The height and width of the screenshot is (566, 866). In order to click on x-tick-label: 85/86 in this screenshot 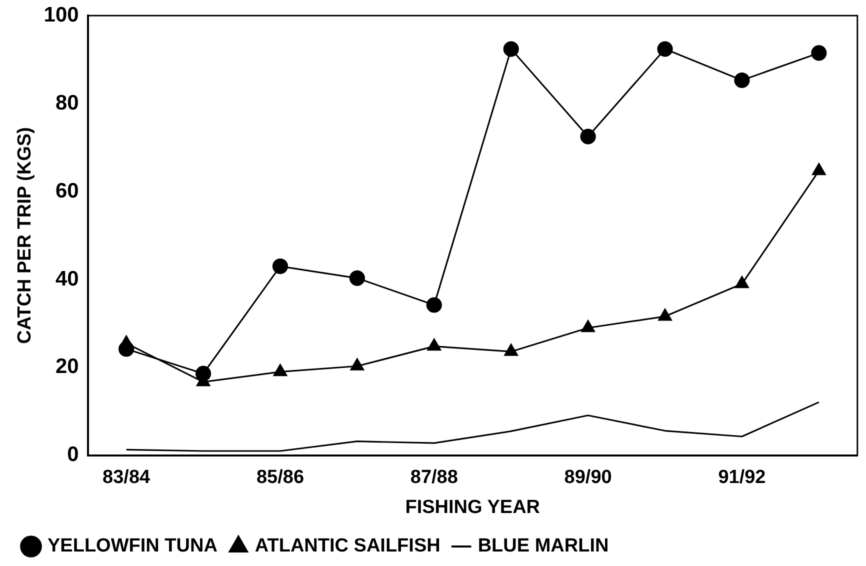, I will do `click(280, 477)`.